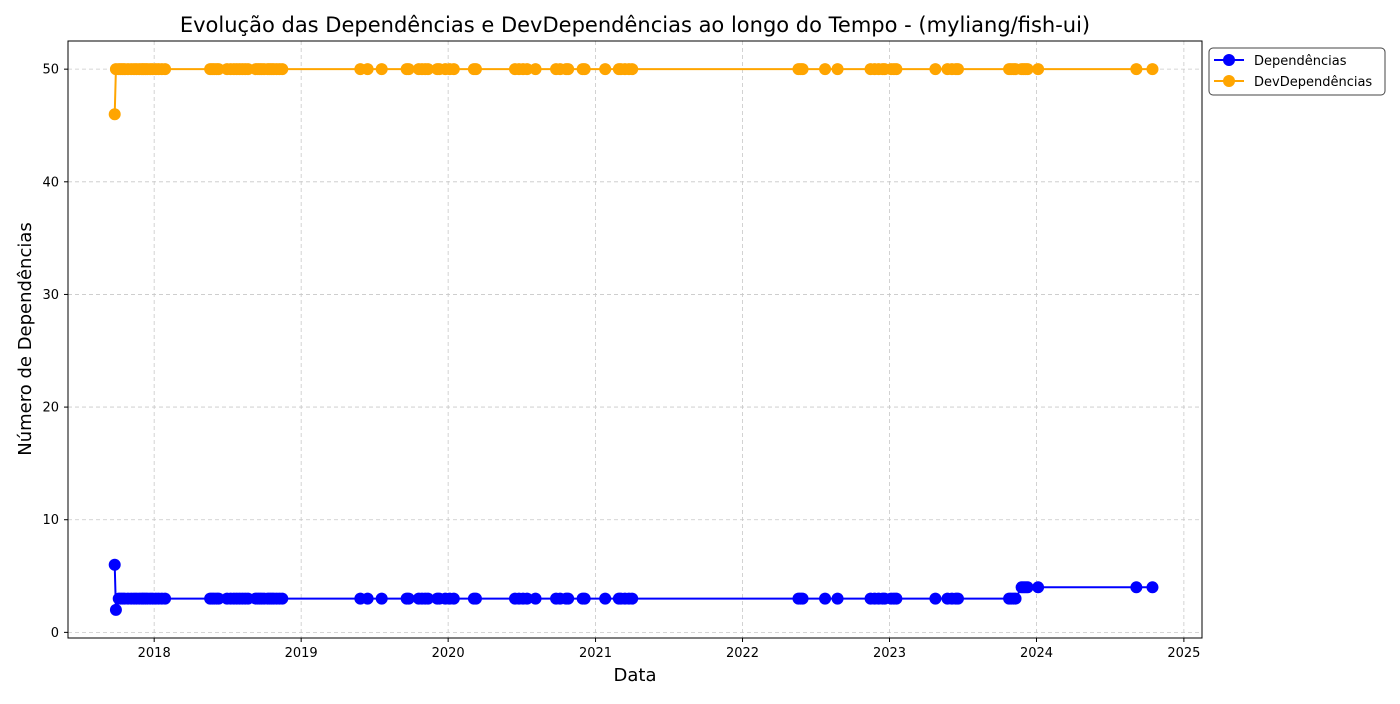  Describe the element at coordinates (25, 339) in the screenshot. I see `y-axis-label: Número de Dependências` at that location.